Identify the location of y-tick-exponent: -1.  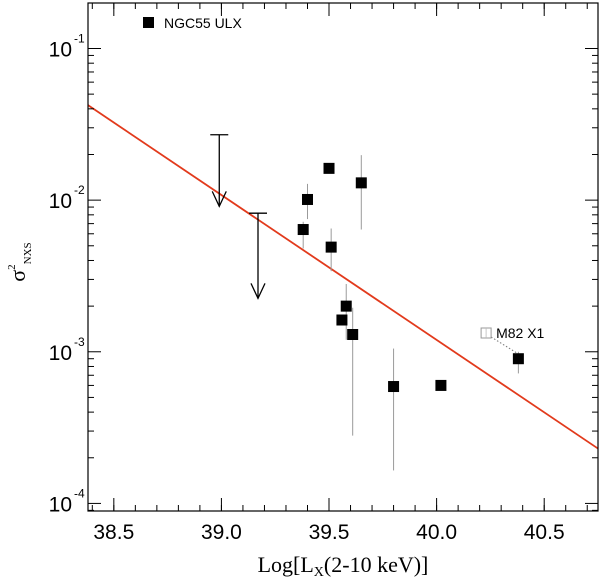
(79, 38).